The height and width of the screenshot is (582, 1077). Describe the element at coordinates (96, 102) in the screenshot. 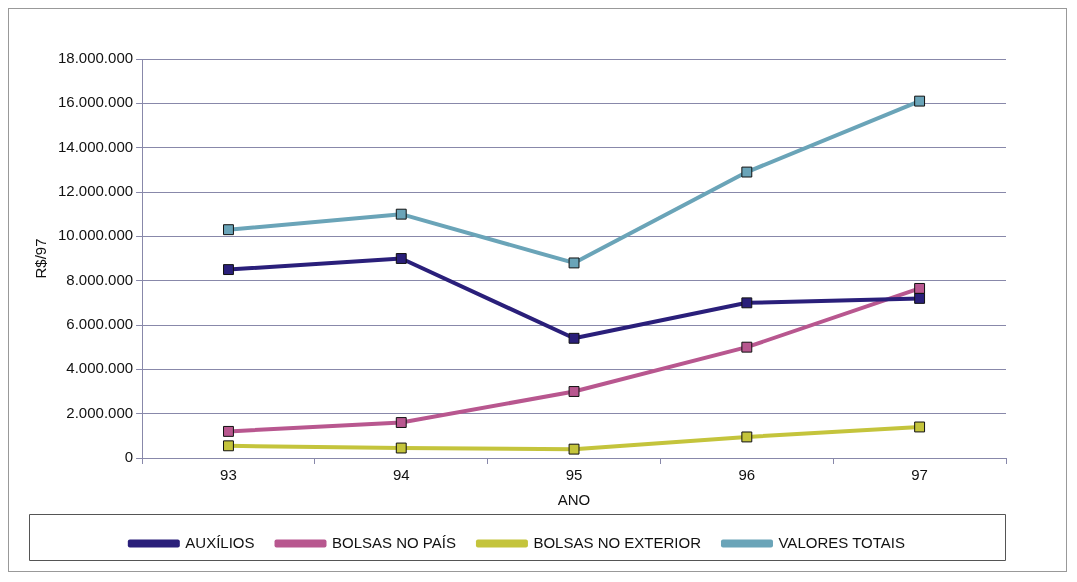

I see `y-tick-label: 16.000.000` at that location.